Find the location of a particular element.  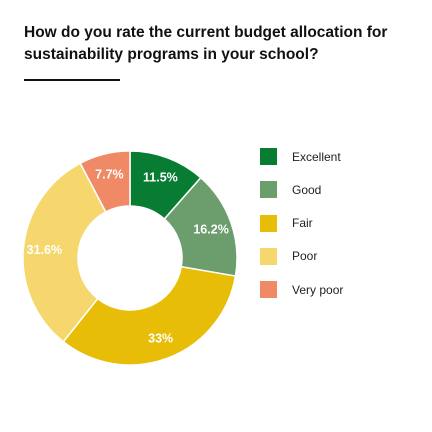

legend-label: Excellent is located at coordinates (316, 156).